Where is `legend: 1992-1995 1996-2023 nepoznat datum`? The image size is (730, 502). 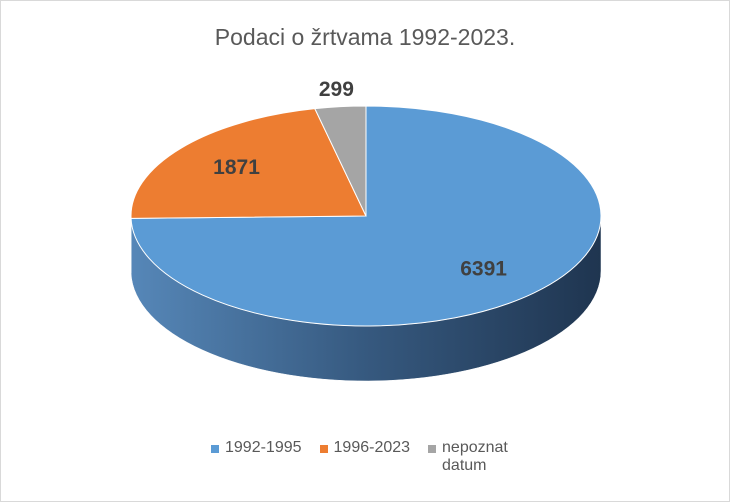 legend: 1992-1995 1996-2023 nepoznat datum is located at coordinates (366, 457).